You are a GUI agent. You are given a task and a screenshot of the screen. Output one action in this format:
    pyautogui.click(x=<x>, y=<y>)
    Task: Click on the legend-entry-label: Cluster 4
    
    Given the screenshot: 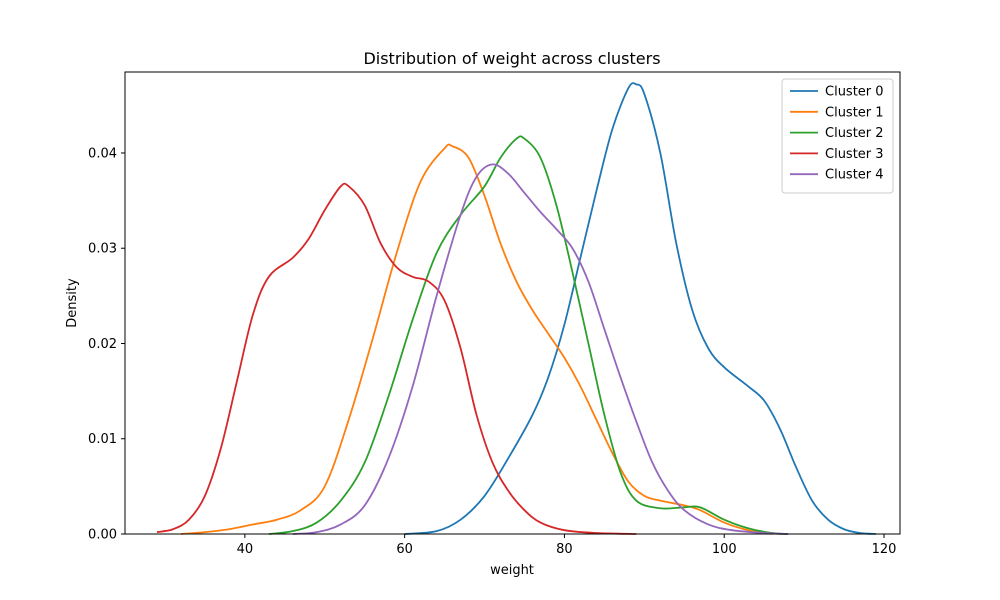 What is the action you would take?
    pyautogui.click(x=854, y=175)
    